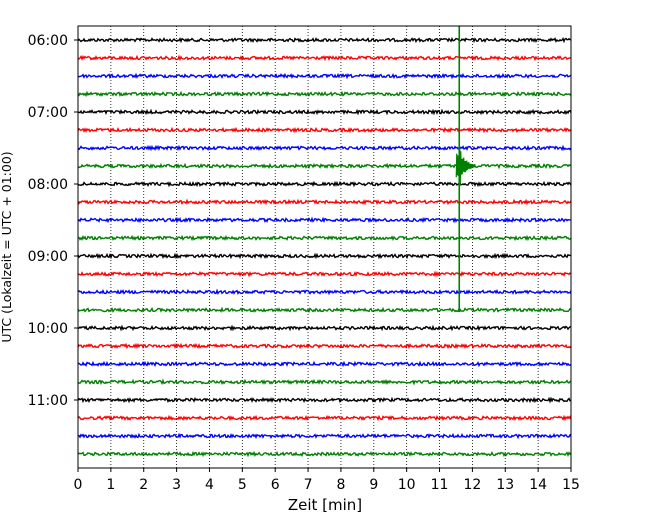 This screenshot has height=520, width=650. What do you see at coordinates (110, 485) in the screenshot?
I see `x-tick-label: 1` at bounding box center [110, 485].